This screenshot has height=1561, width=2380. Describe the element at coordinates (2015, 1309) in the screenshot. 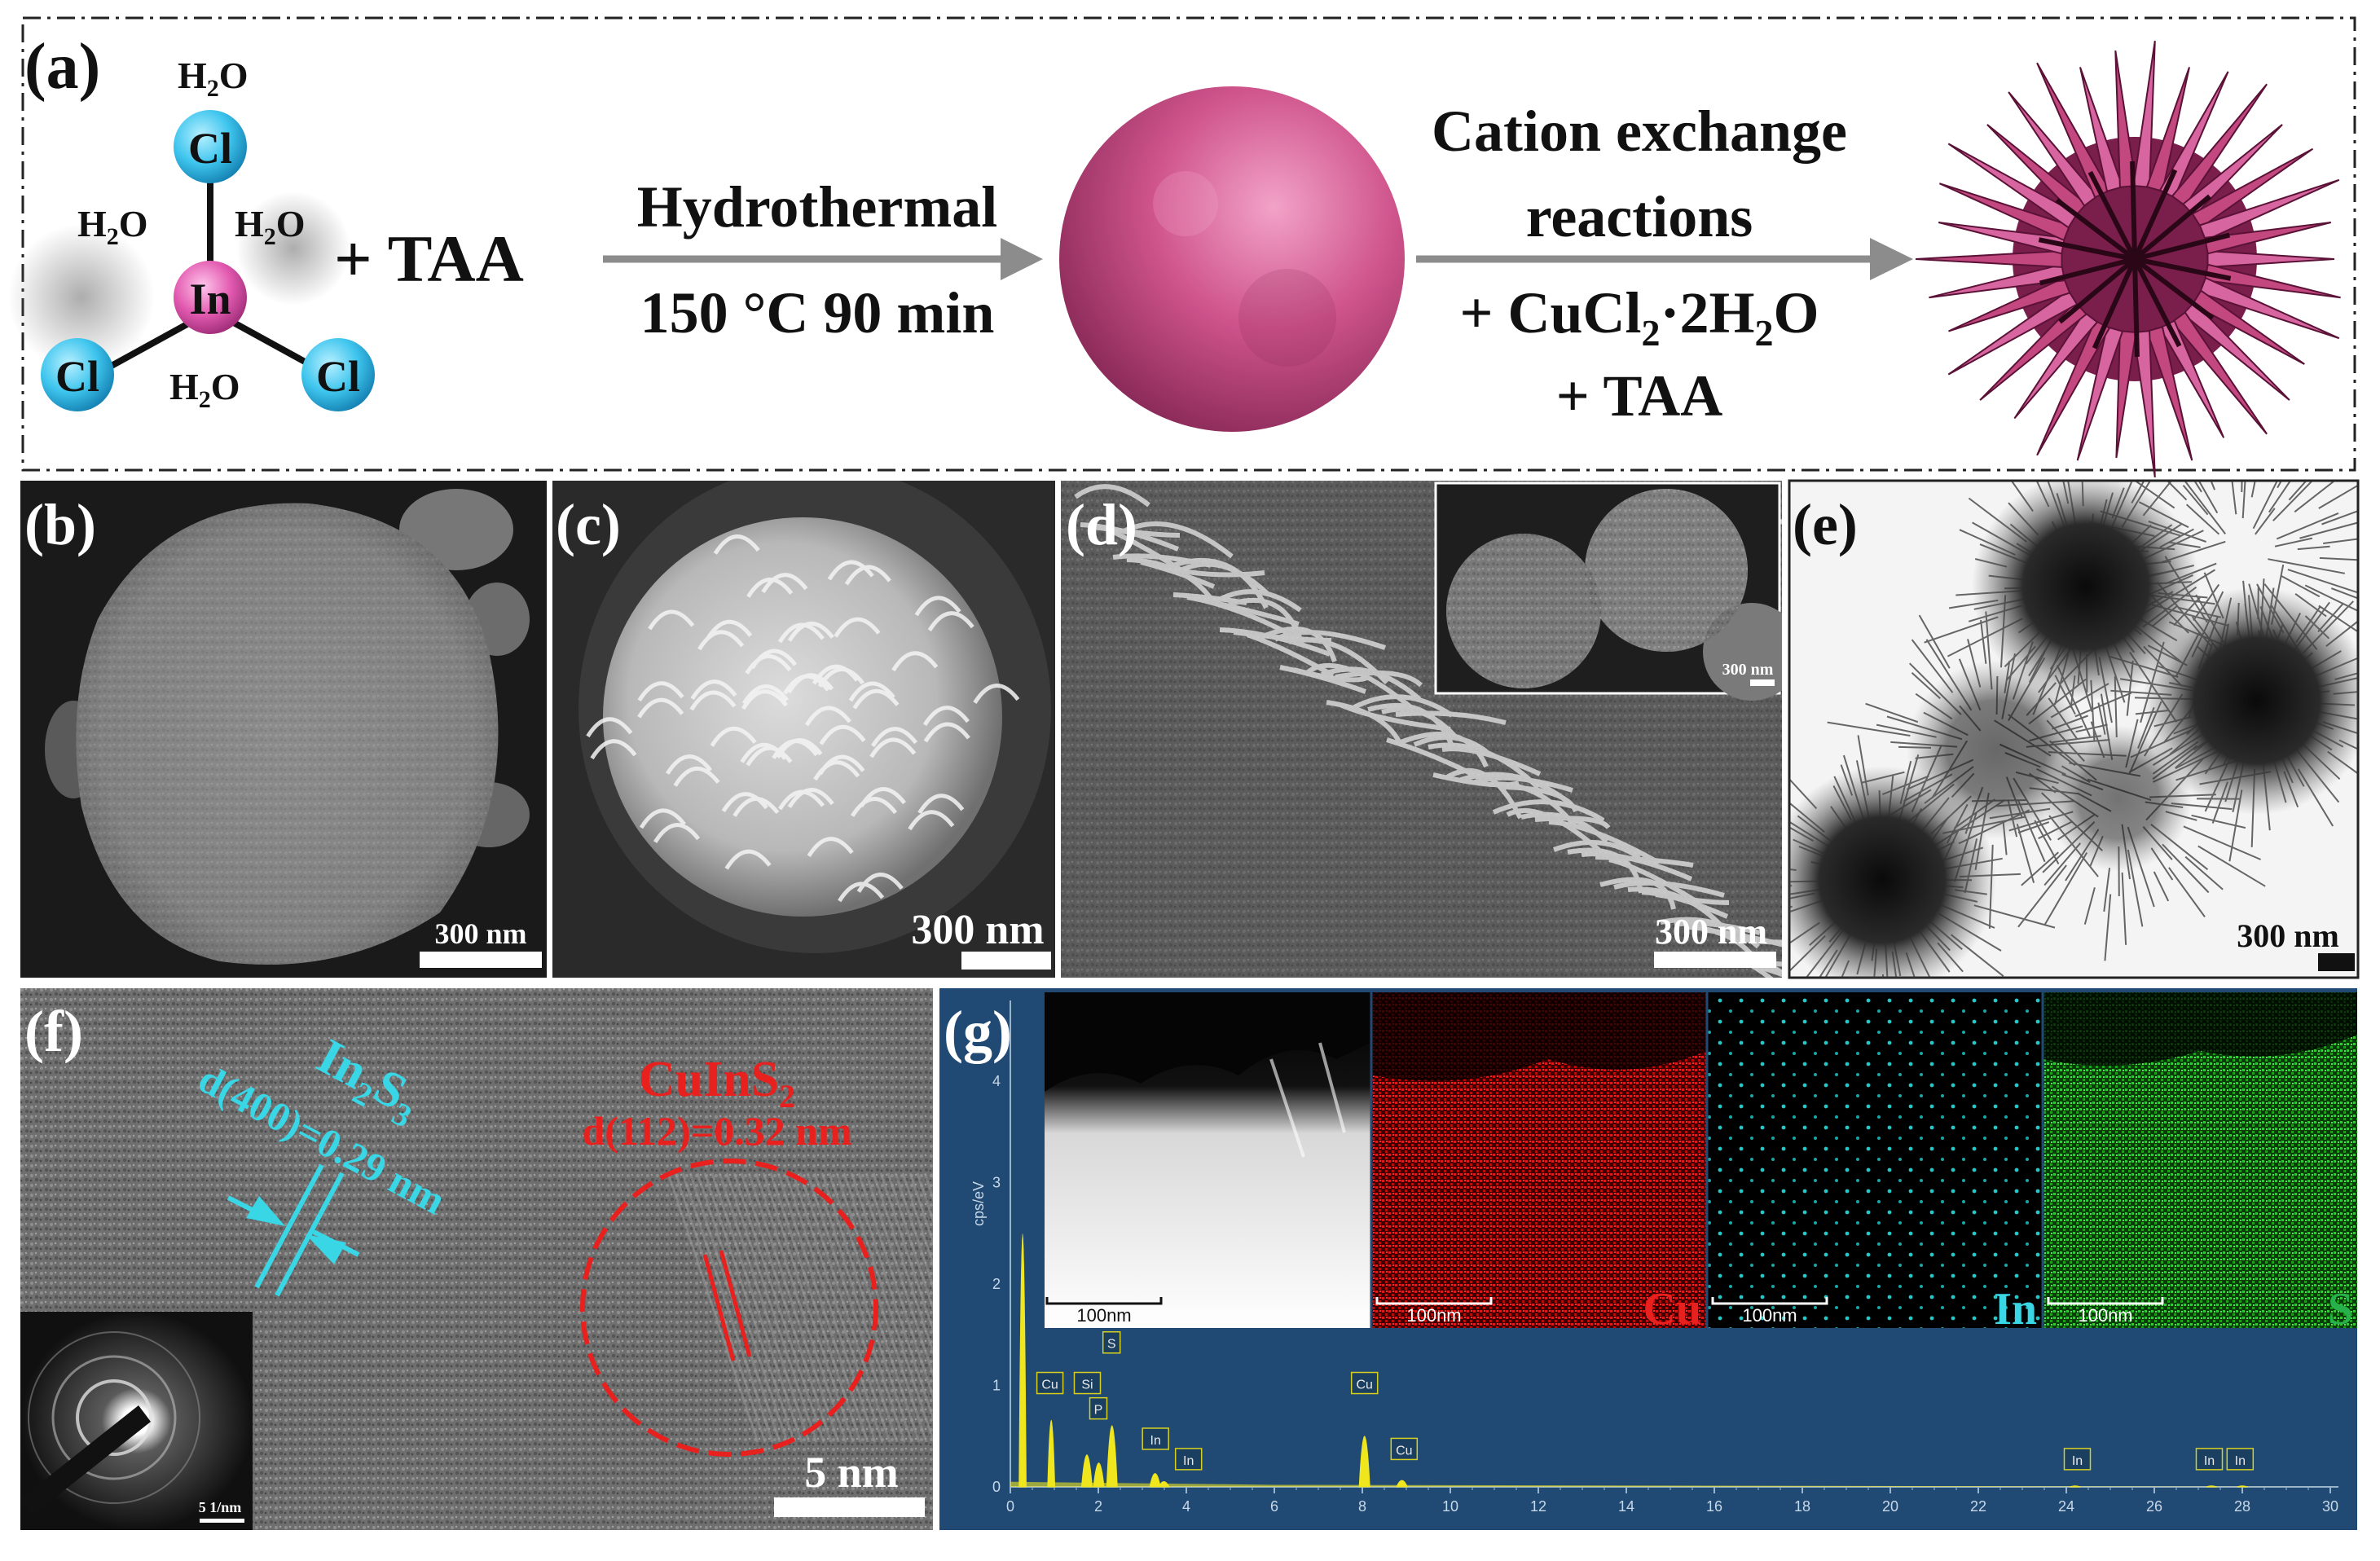

I see `map-element-in: In` at that location.